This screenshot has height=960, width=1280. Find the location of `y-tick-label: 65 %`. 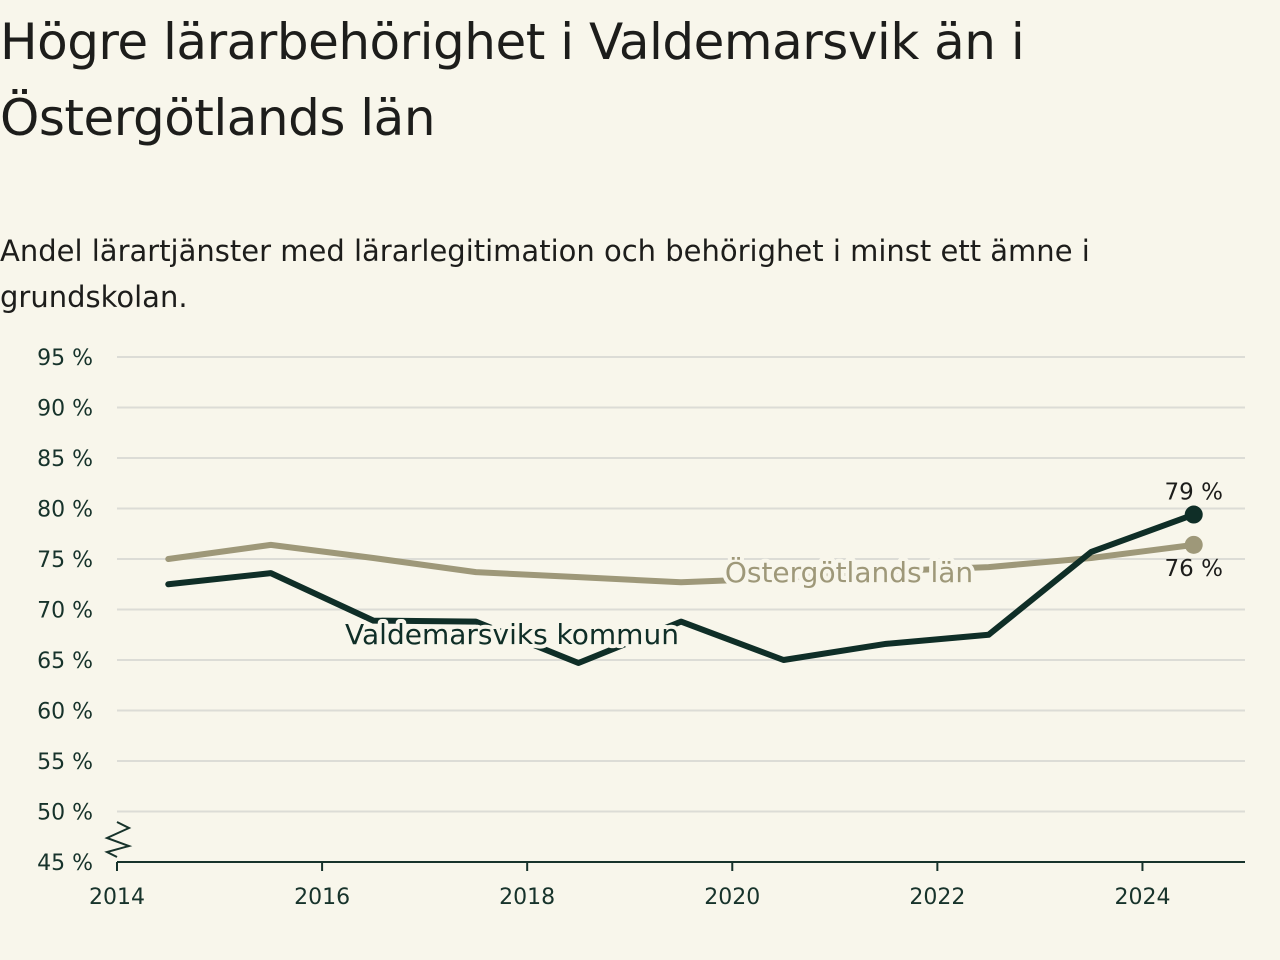

y-tick-label: 65 % is located at coordinates (65, 661).